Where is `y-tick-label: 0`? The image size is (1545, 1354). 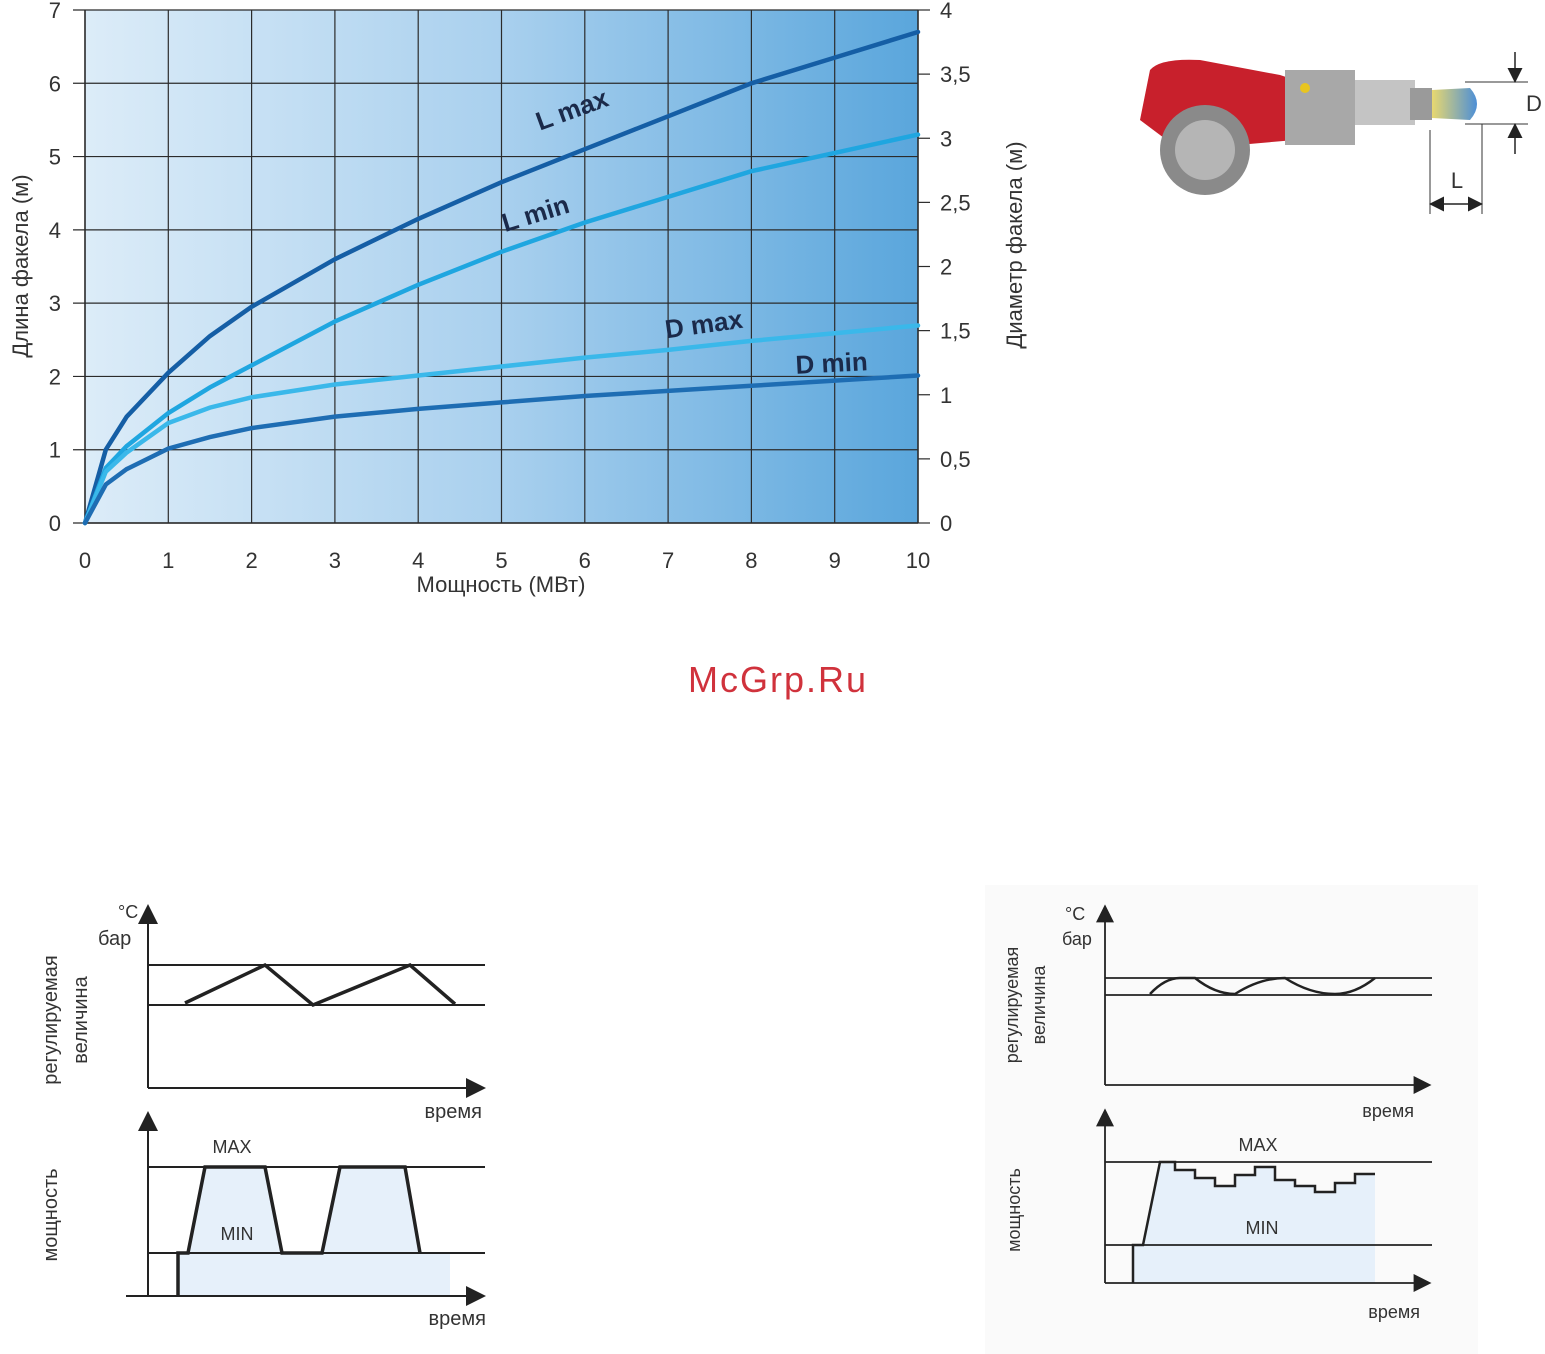 y-tick-label: 0 is located at coordinates (55, 523).